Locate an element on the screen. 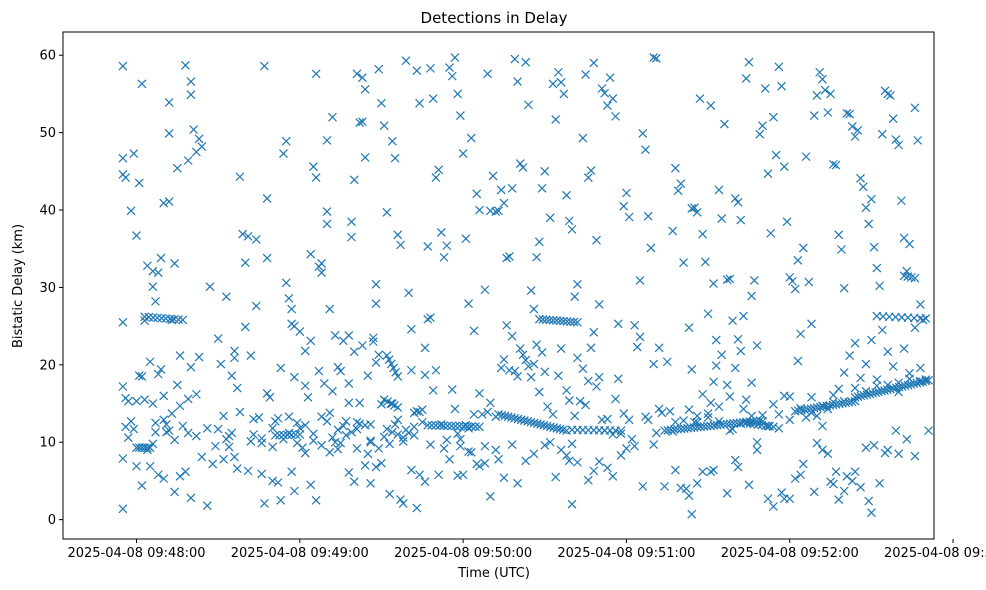 This screenshot has width=986, height=590. x-tick-label: 2025-04-08 09:48:00 is located at coordinates (136, 553).